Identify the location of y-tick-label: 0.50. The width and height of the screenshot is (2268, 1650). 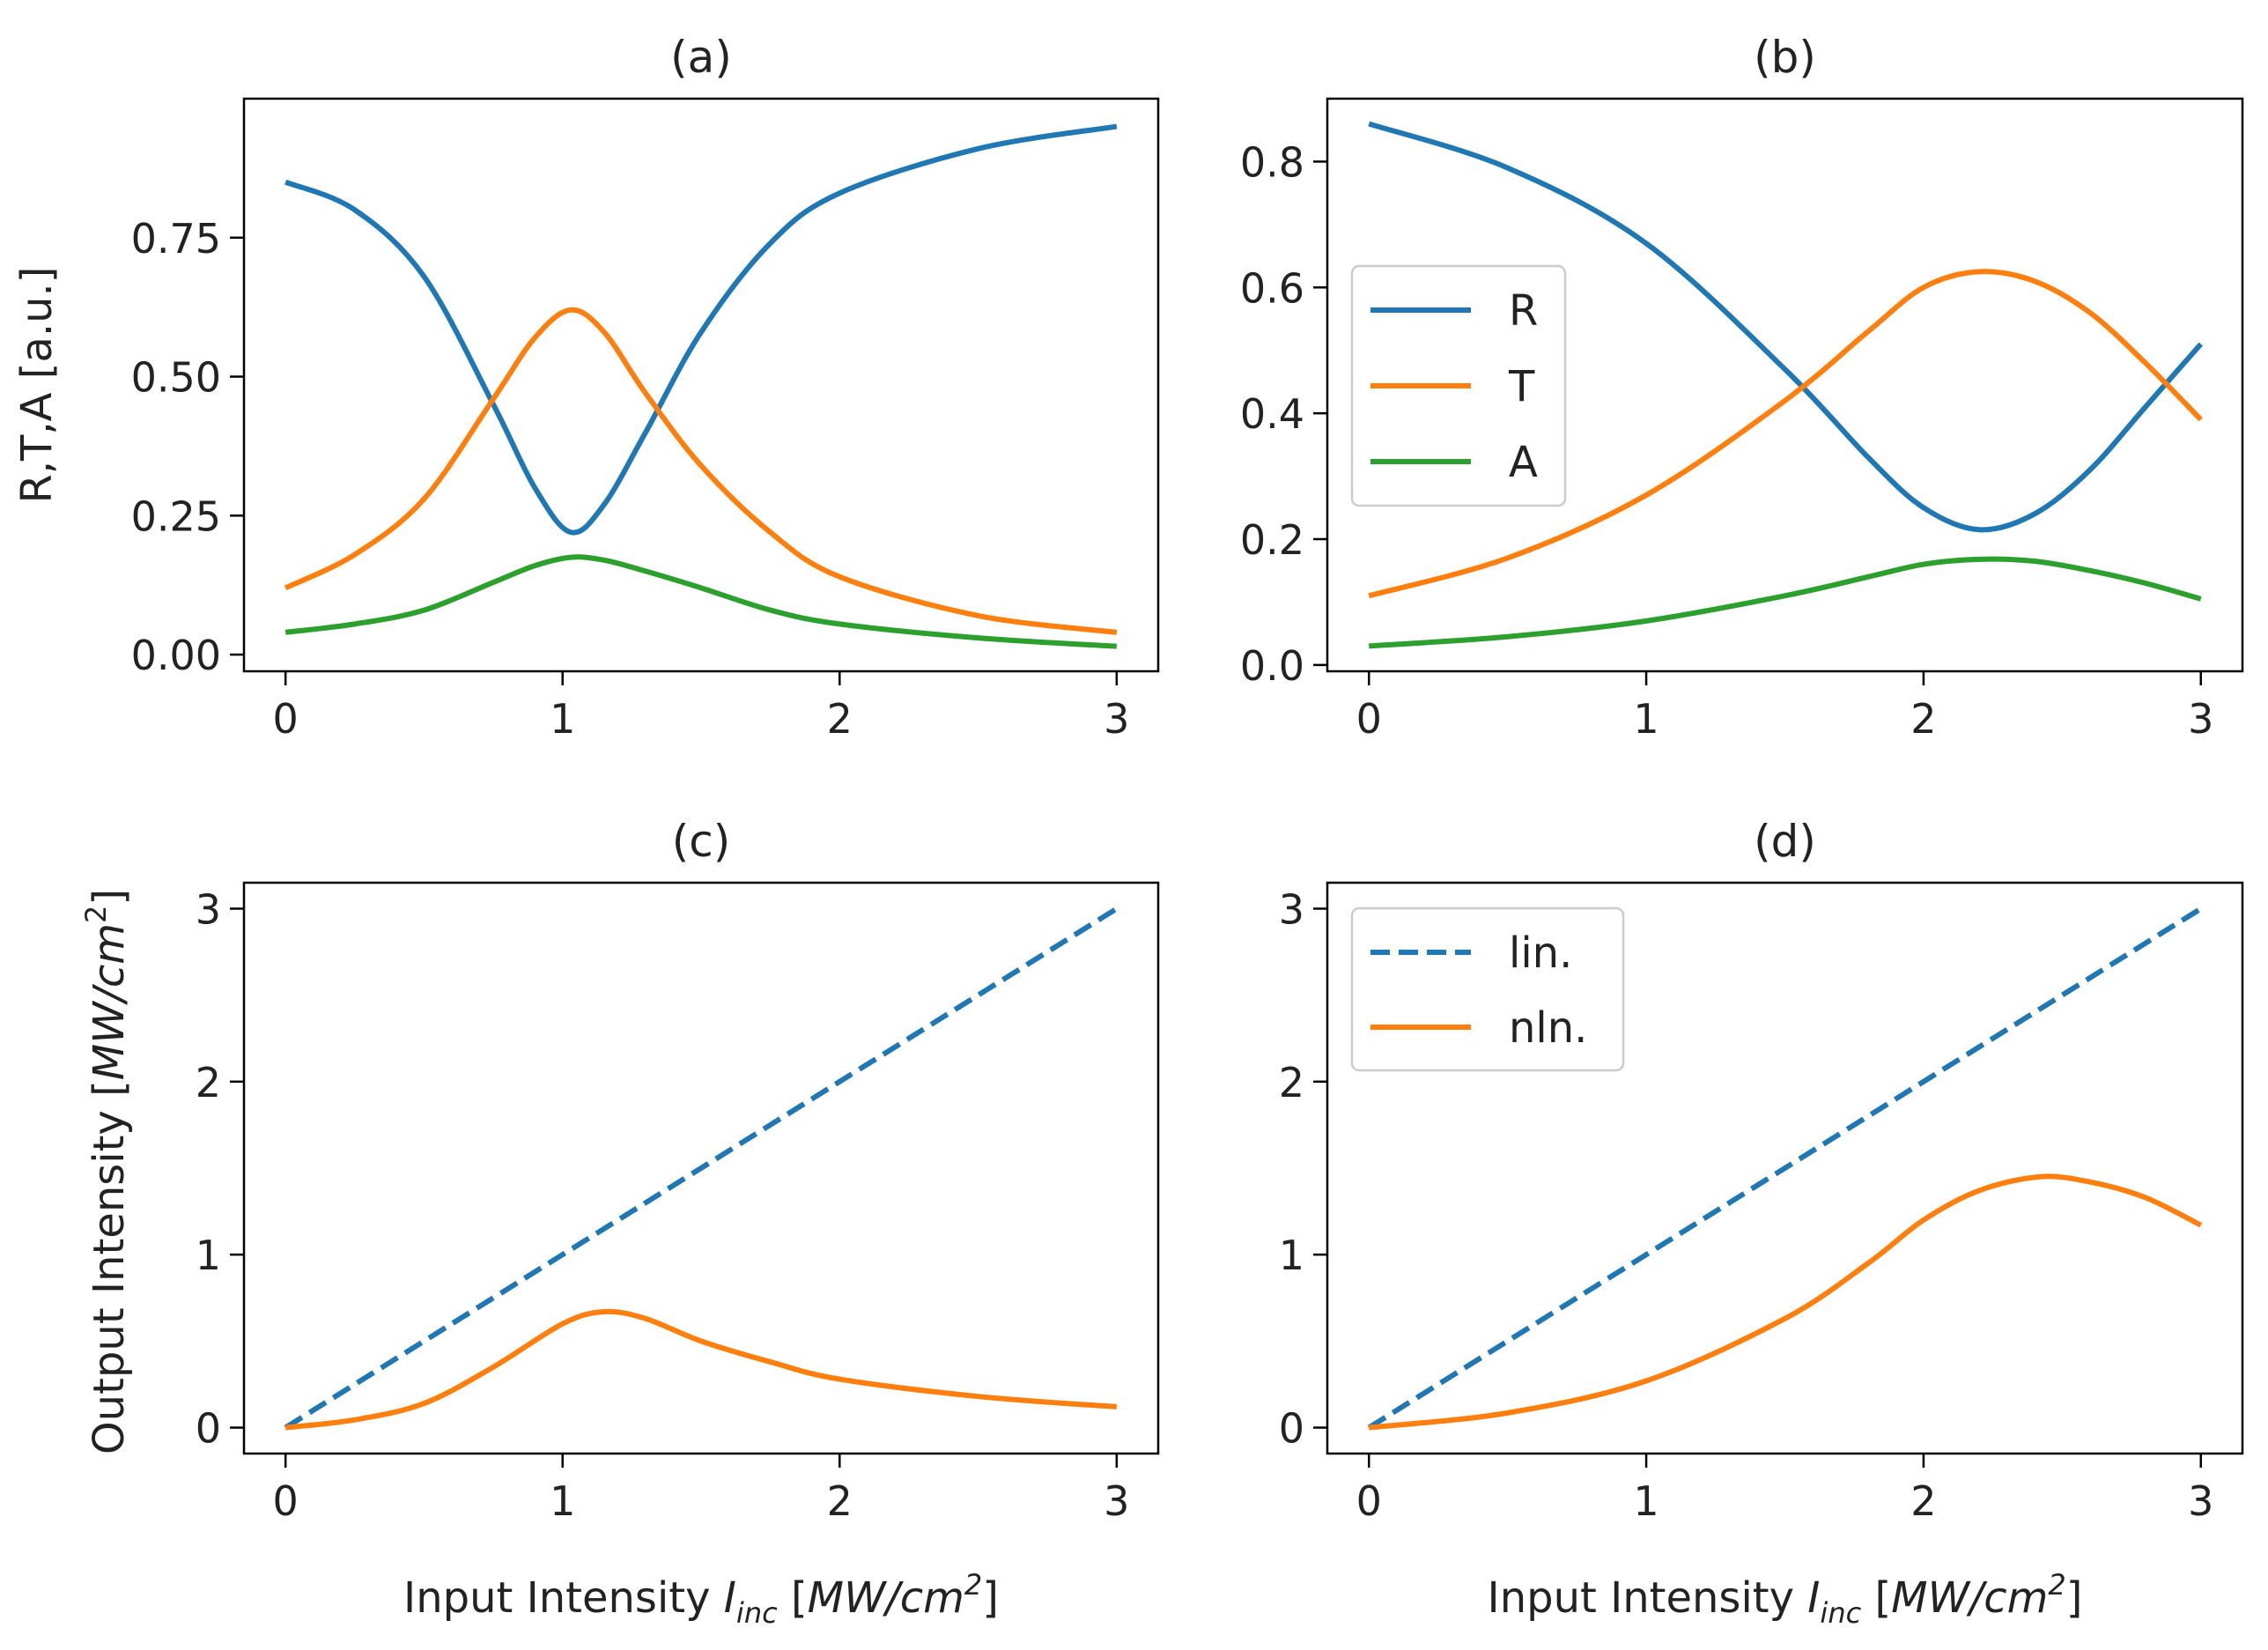
(176, 378).